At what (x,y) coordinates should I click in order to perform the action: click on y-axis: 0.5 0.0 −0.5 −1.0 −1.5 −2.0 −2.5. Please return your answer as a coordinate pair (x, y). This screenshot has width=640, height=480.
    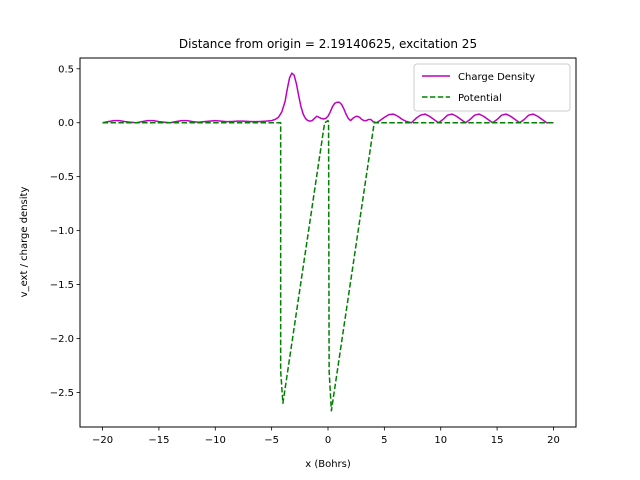
    Looking at the image, I should click on (65, 231).